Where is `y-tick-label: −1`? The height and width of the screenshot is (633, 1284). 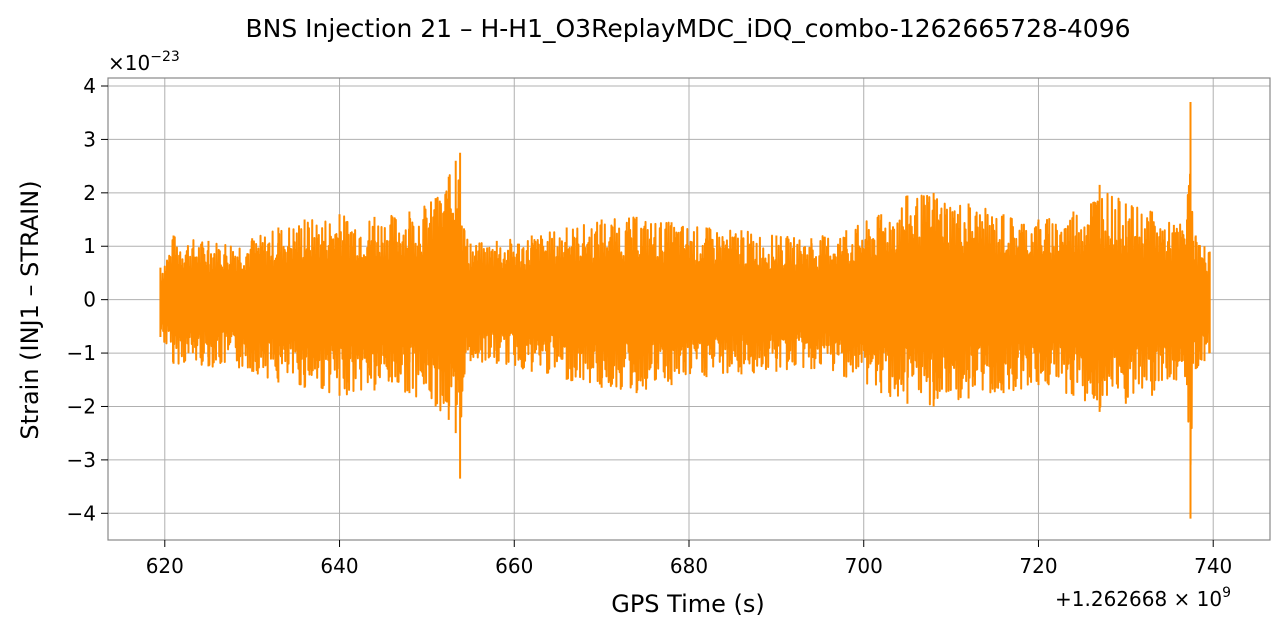
y-tick-label: −1 is located at coordinates (81, 353).